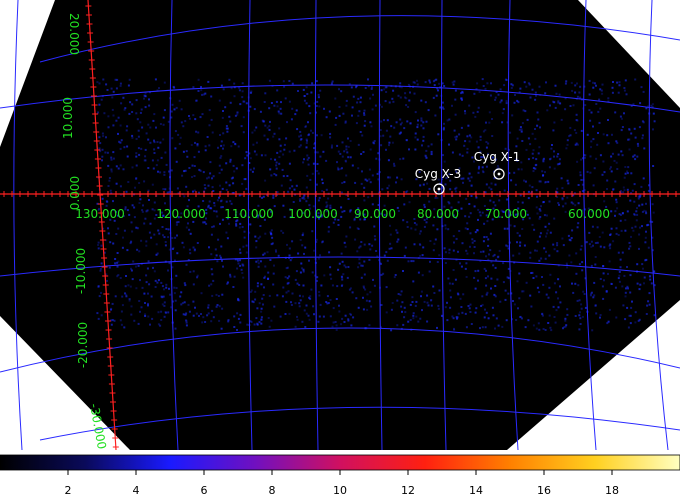  Describe the element at coordinates (497, 165) in the screenshot. I see `source-cyg-x1: Cyg X-1` at that location.